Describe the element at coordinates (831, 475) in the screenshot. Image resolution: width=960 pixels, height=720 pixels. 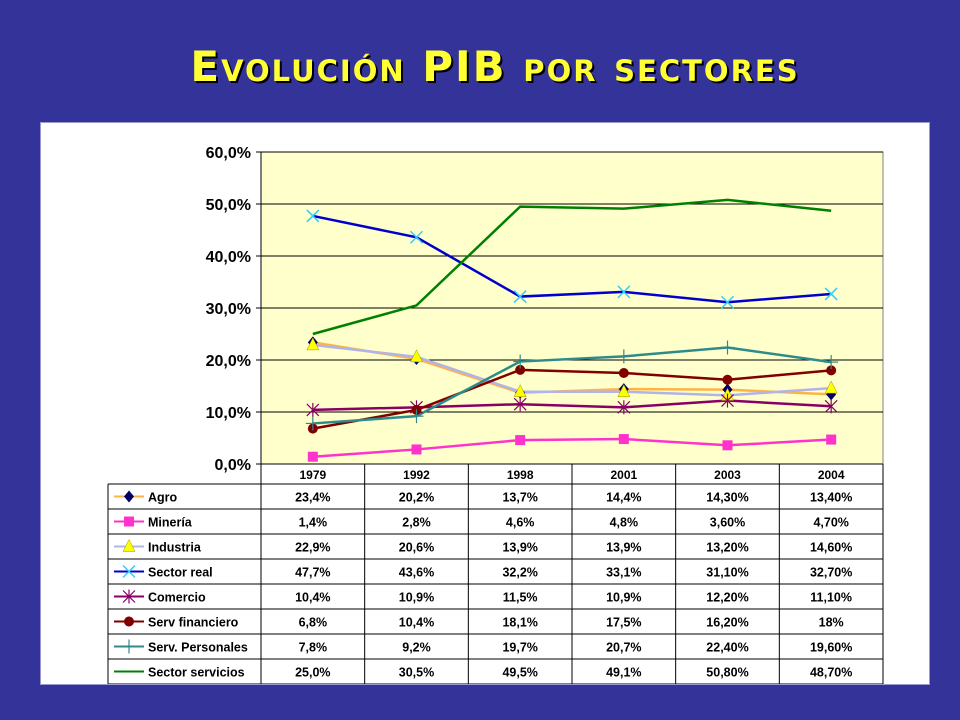
I see `x-tick-label: 2004` at that location.